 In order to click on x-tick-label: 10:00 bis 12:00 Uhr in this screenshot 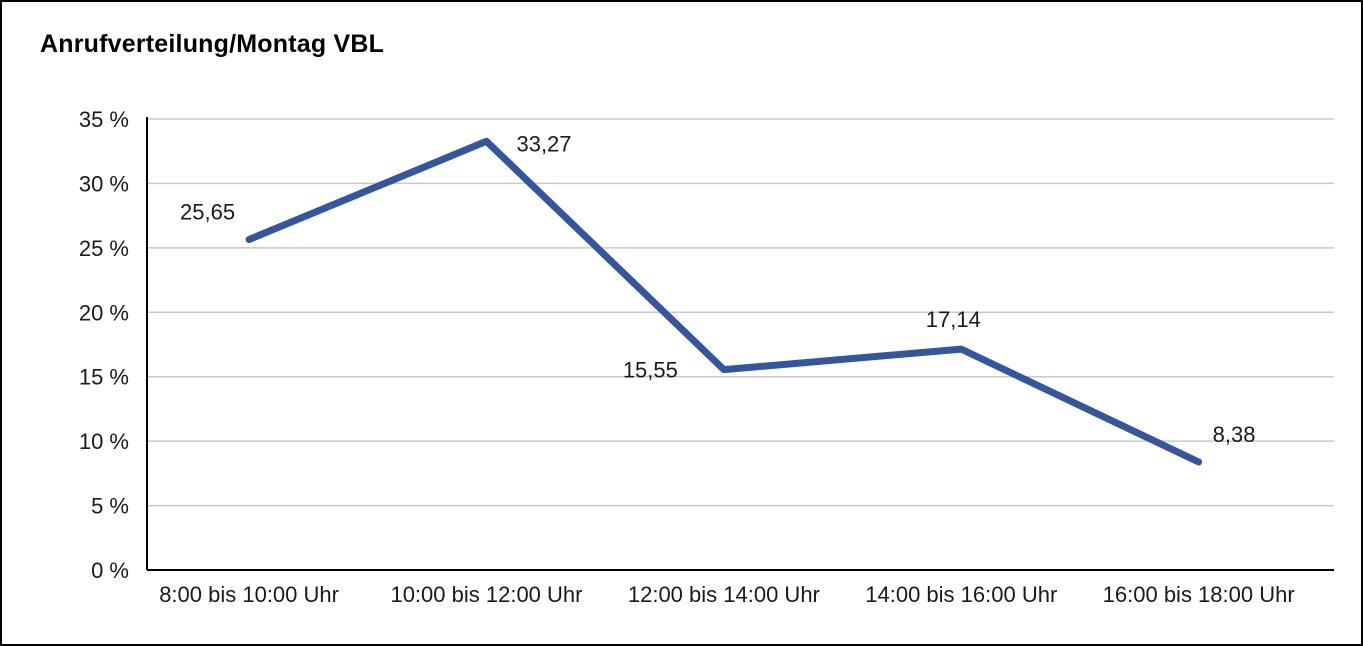, I will do `click(486, 594)`.